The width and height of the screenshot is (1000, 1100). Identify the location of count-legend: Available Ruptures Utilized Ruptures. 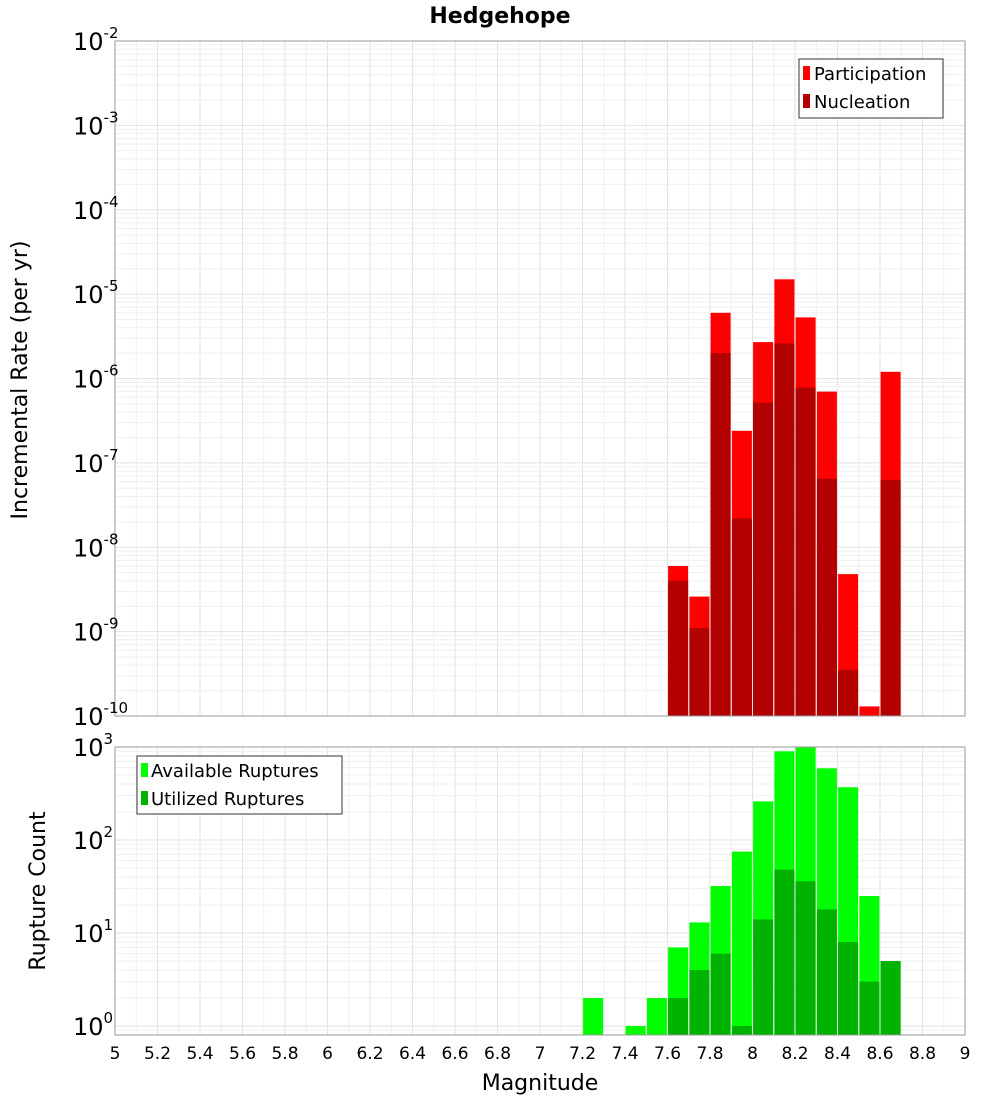
(239, 785).